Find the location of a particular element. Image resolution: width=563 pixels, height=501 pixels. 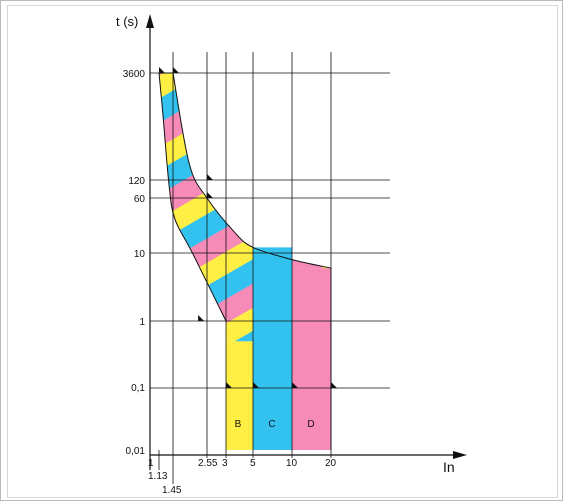

x-axis-title: In is located at coordinates (449, 467).